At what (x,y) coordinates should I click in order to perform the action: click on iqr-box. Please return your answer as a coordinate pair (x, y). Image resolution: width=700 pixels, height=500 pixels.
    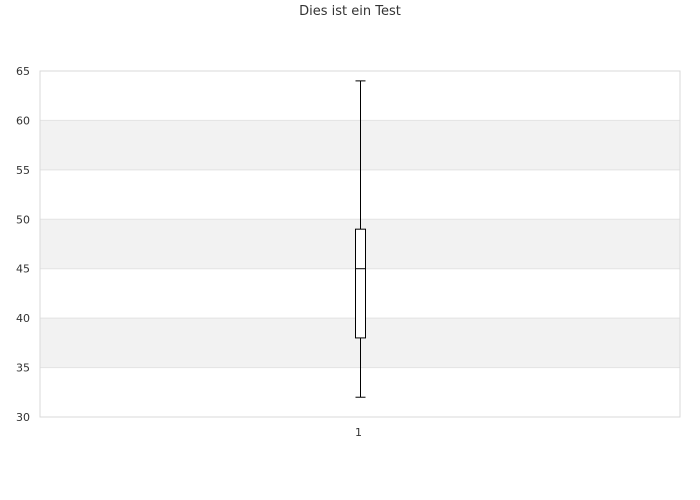
    Looking at the image, I should click on (360, 283).